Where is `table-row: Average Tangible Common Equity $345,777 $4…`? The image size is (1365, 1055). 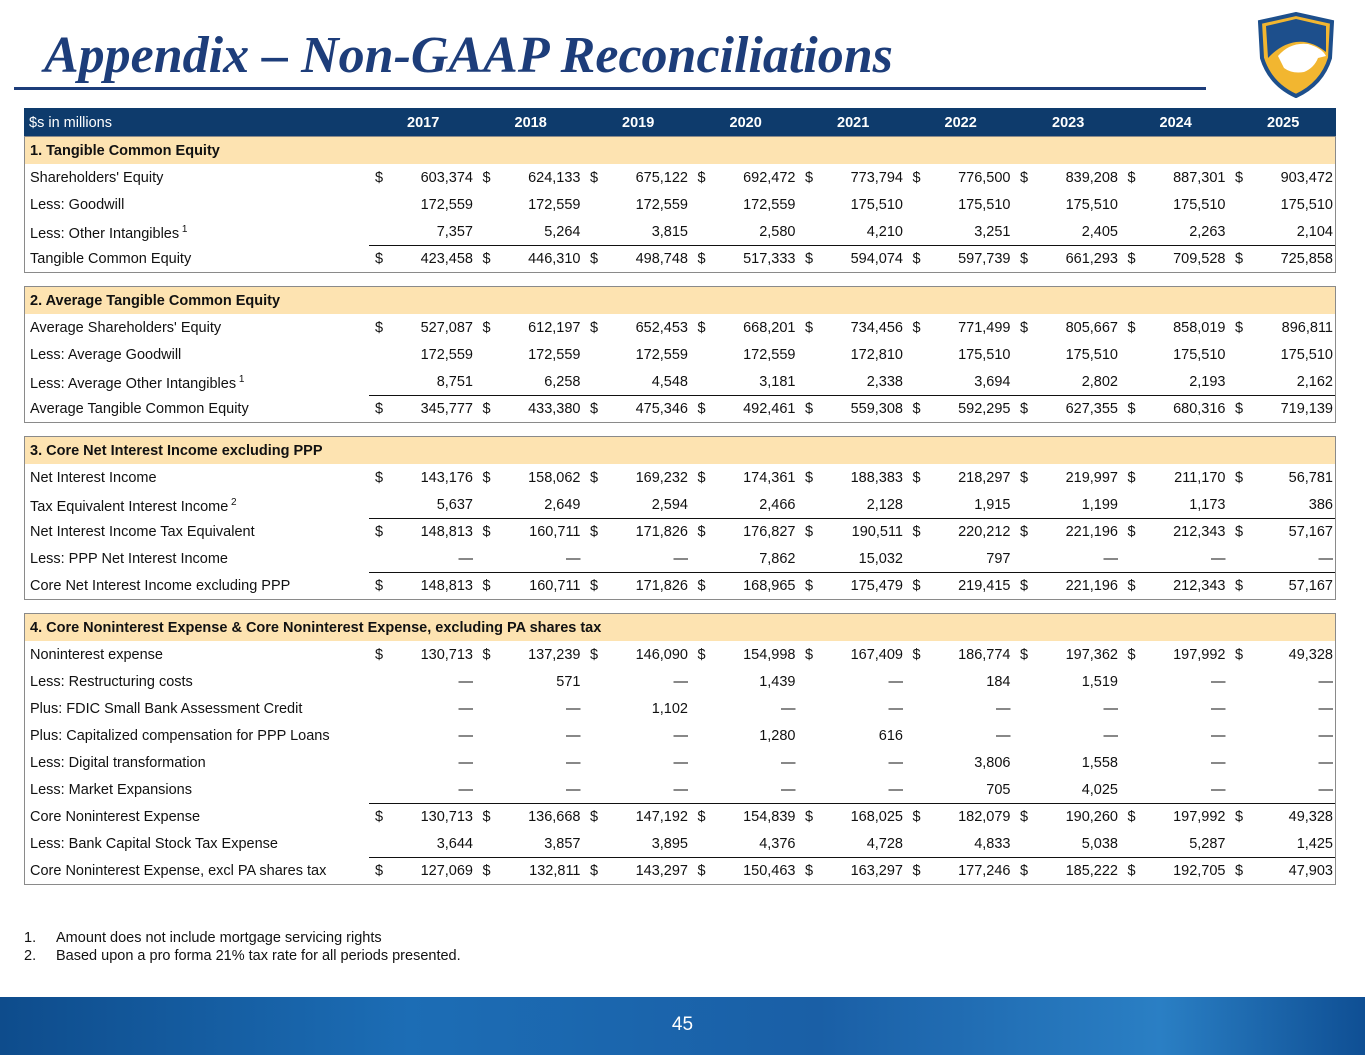
table-row: Average Tangible Common Equity $345,777 $4… is located at coordinates (680, 408).